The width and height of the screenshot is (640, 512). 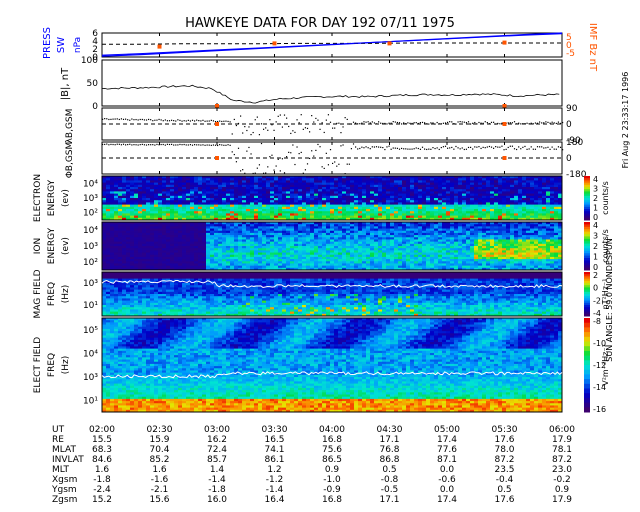 I want to click on y-tick-label-right: -180, so click(x=576, y=175).